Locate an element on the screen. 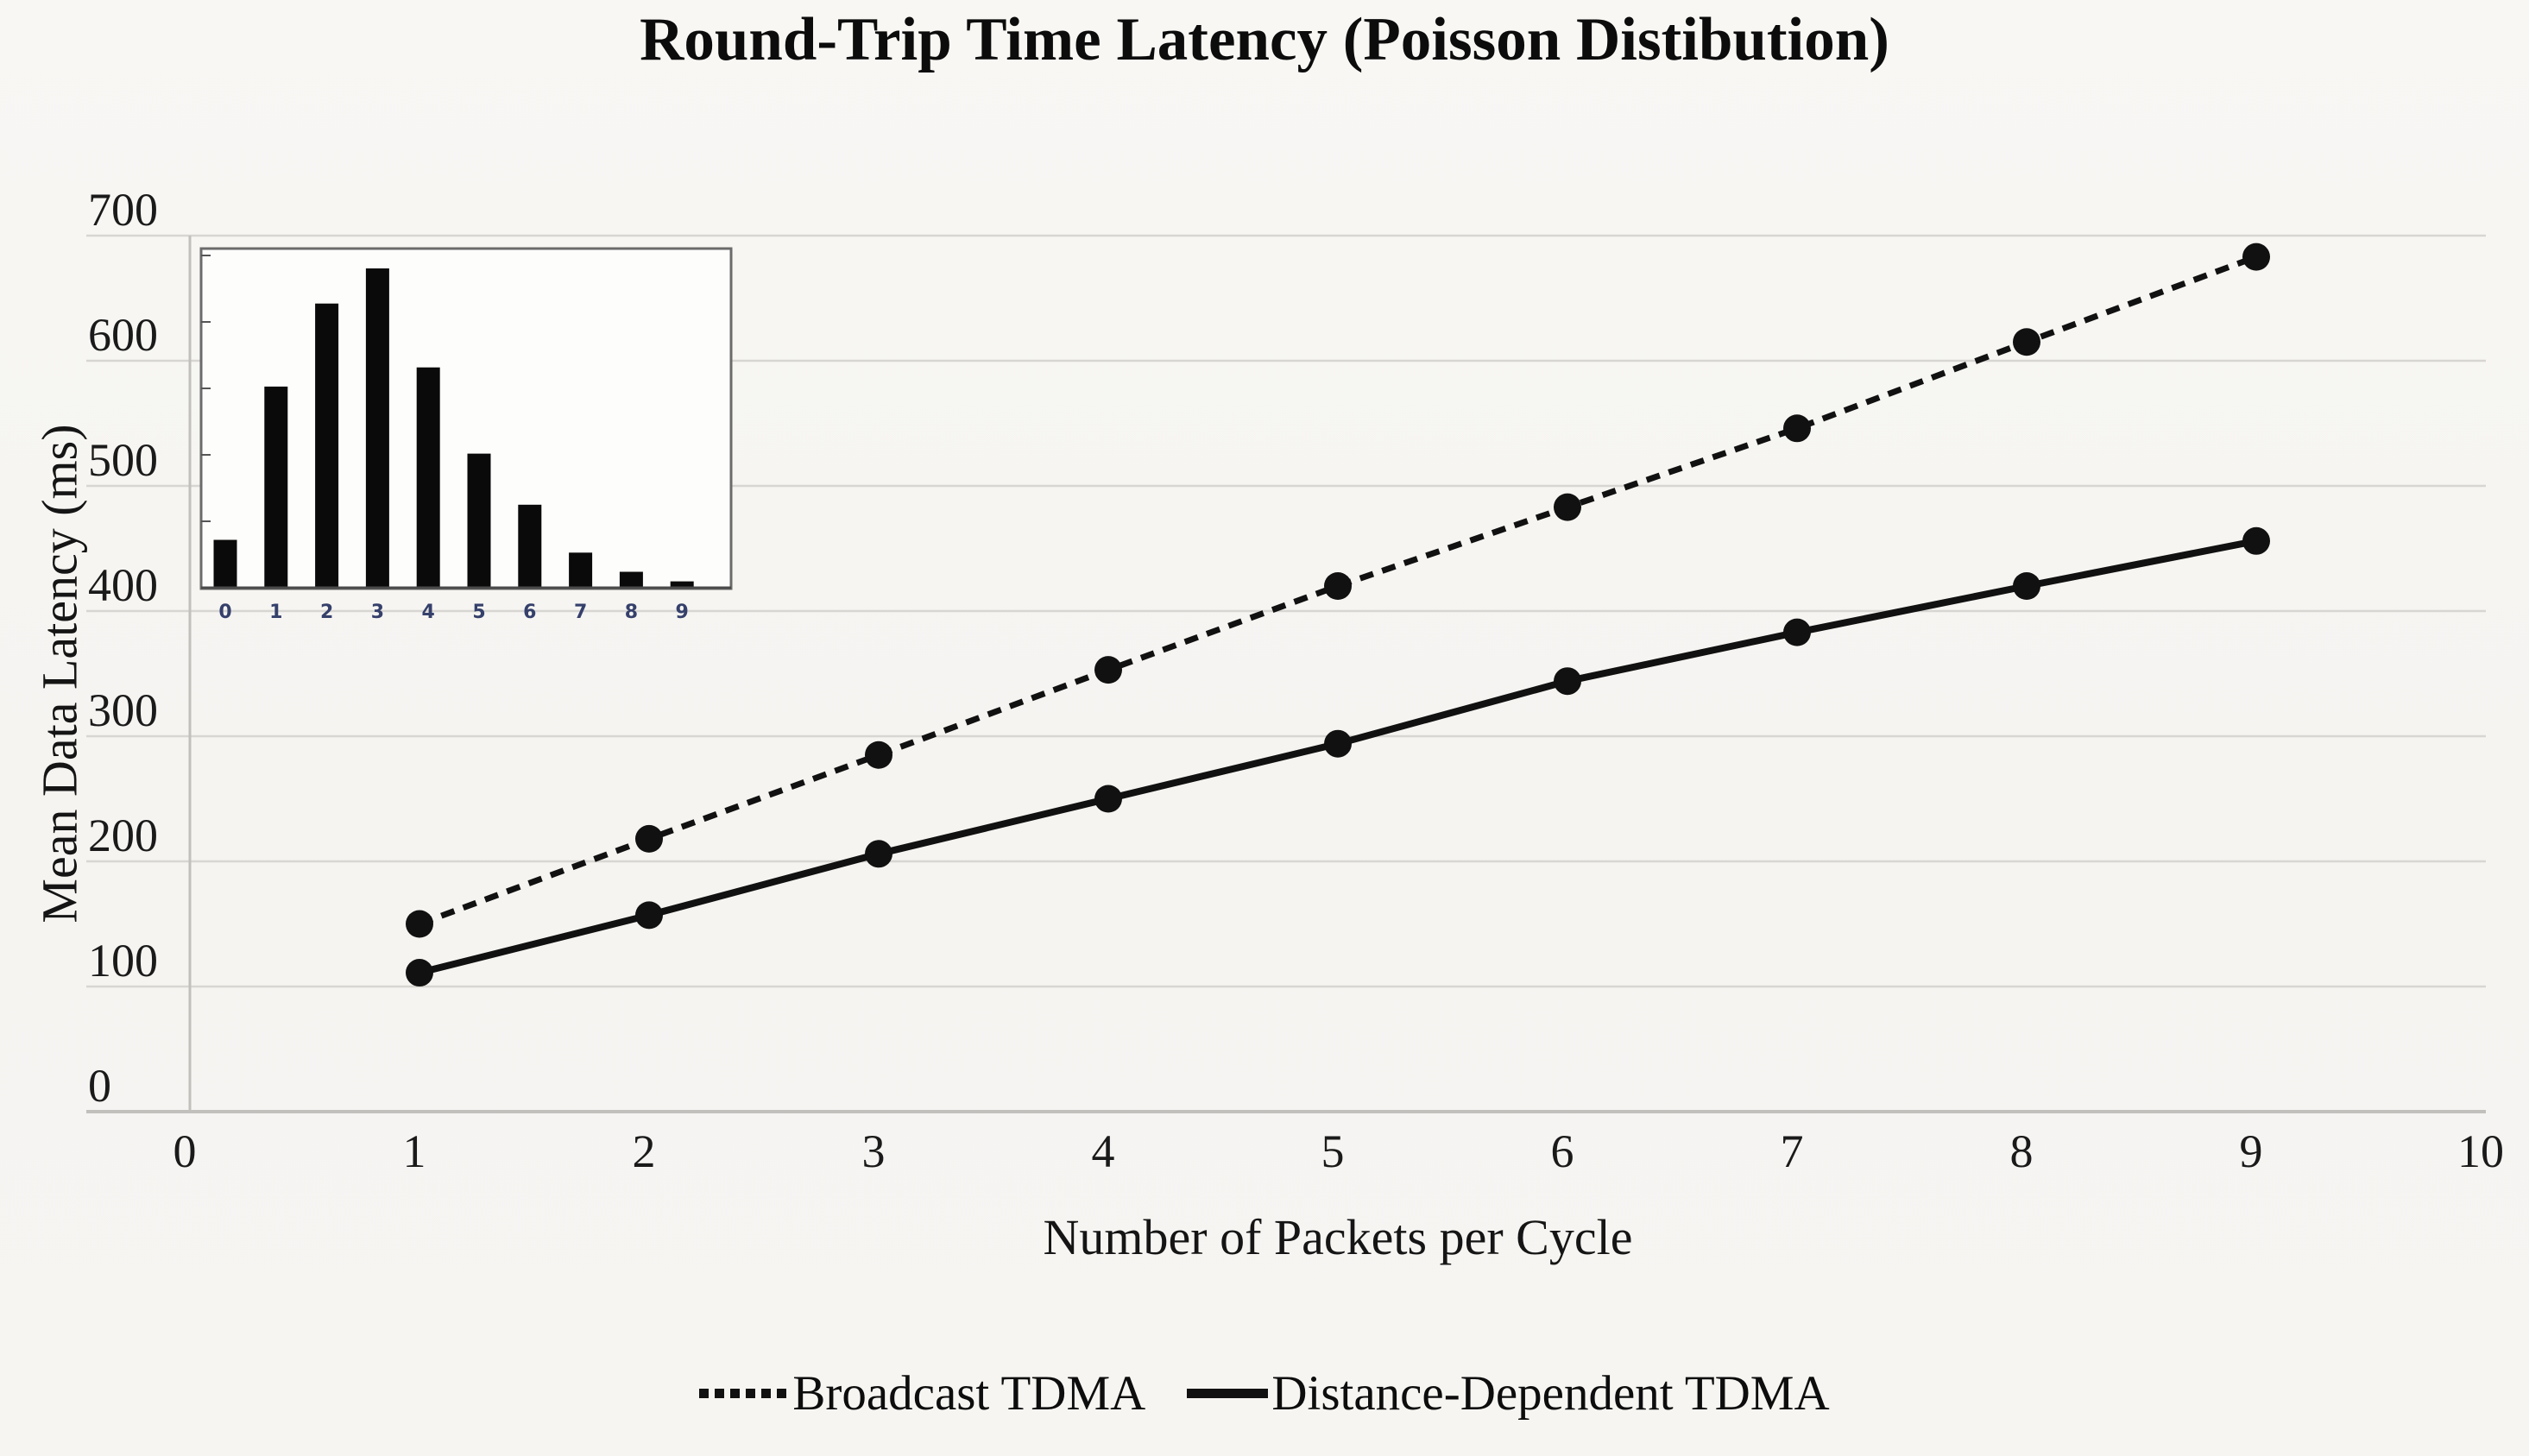  x-tick-label: 1 is located at coordinates (414, 1151).